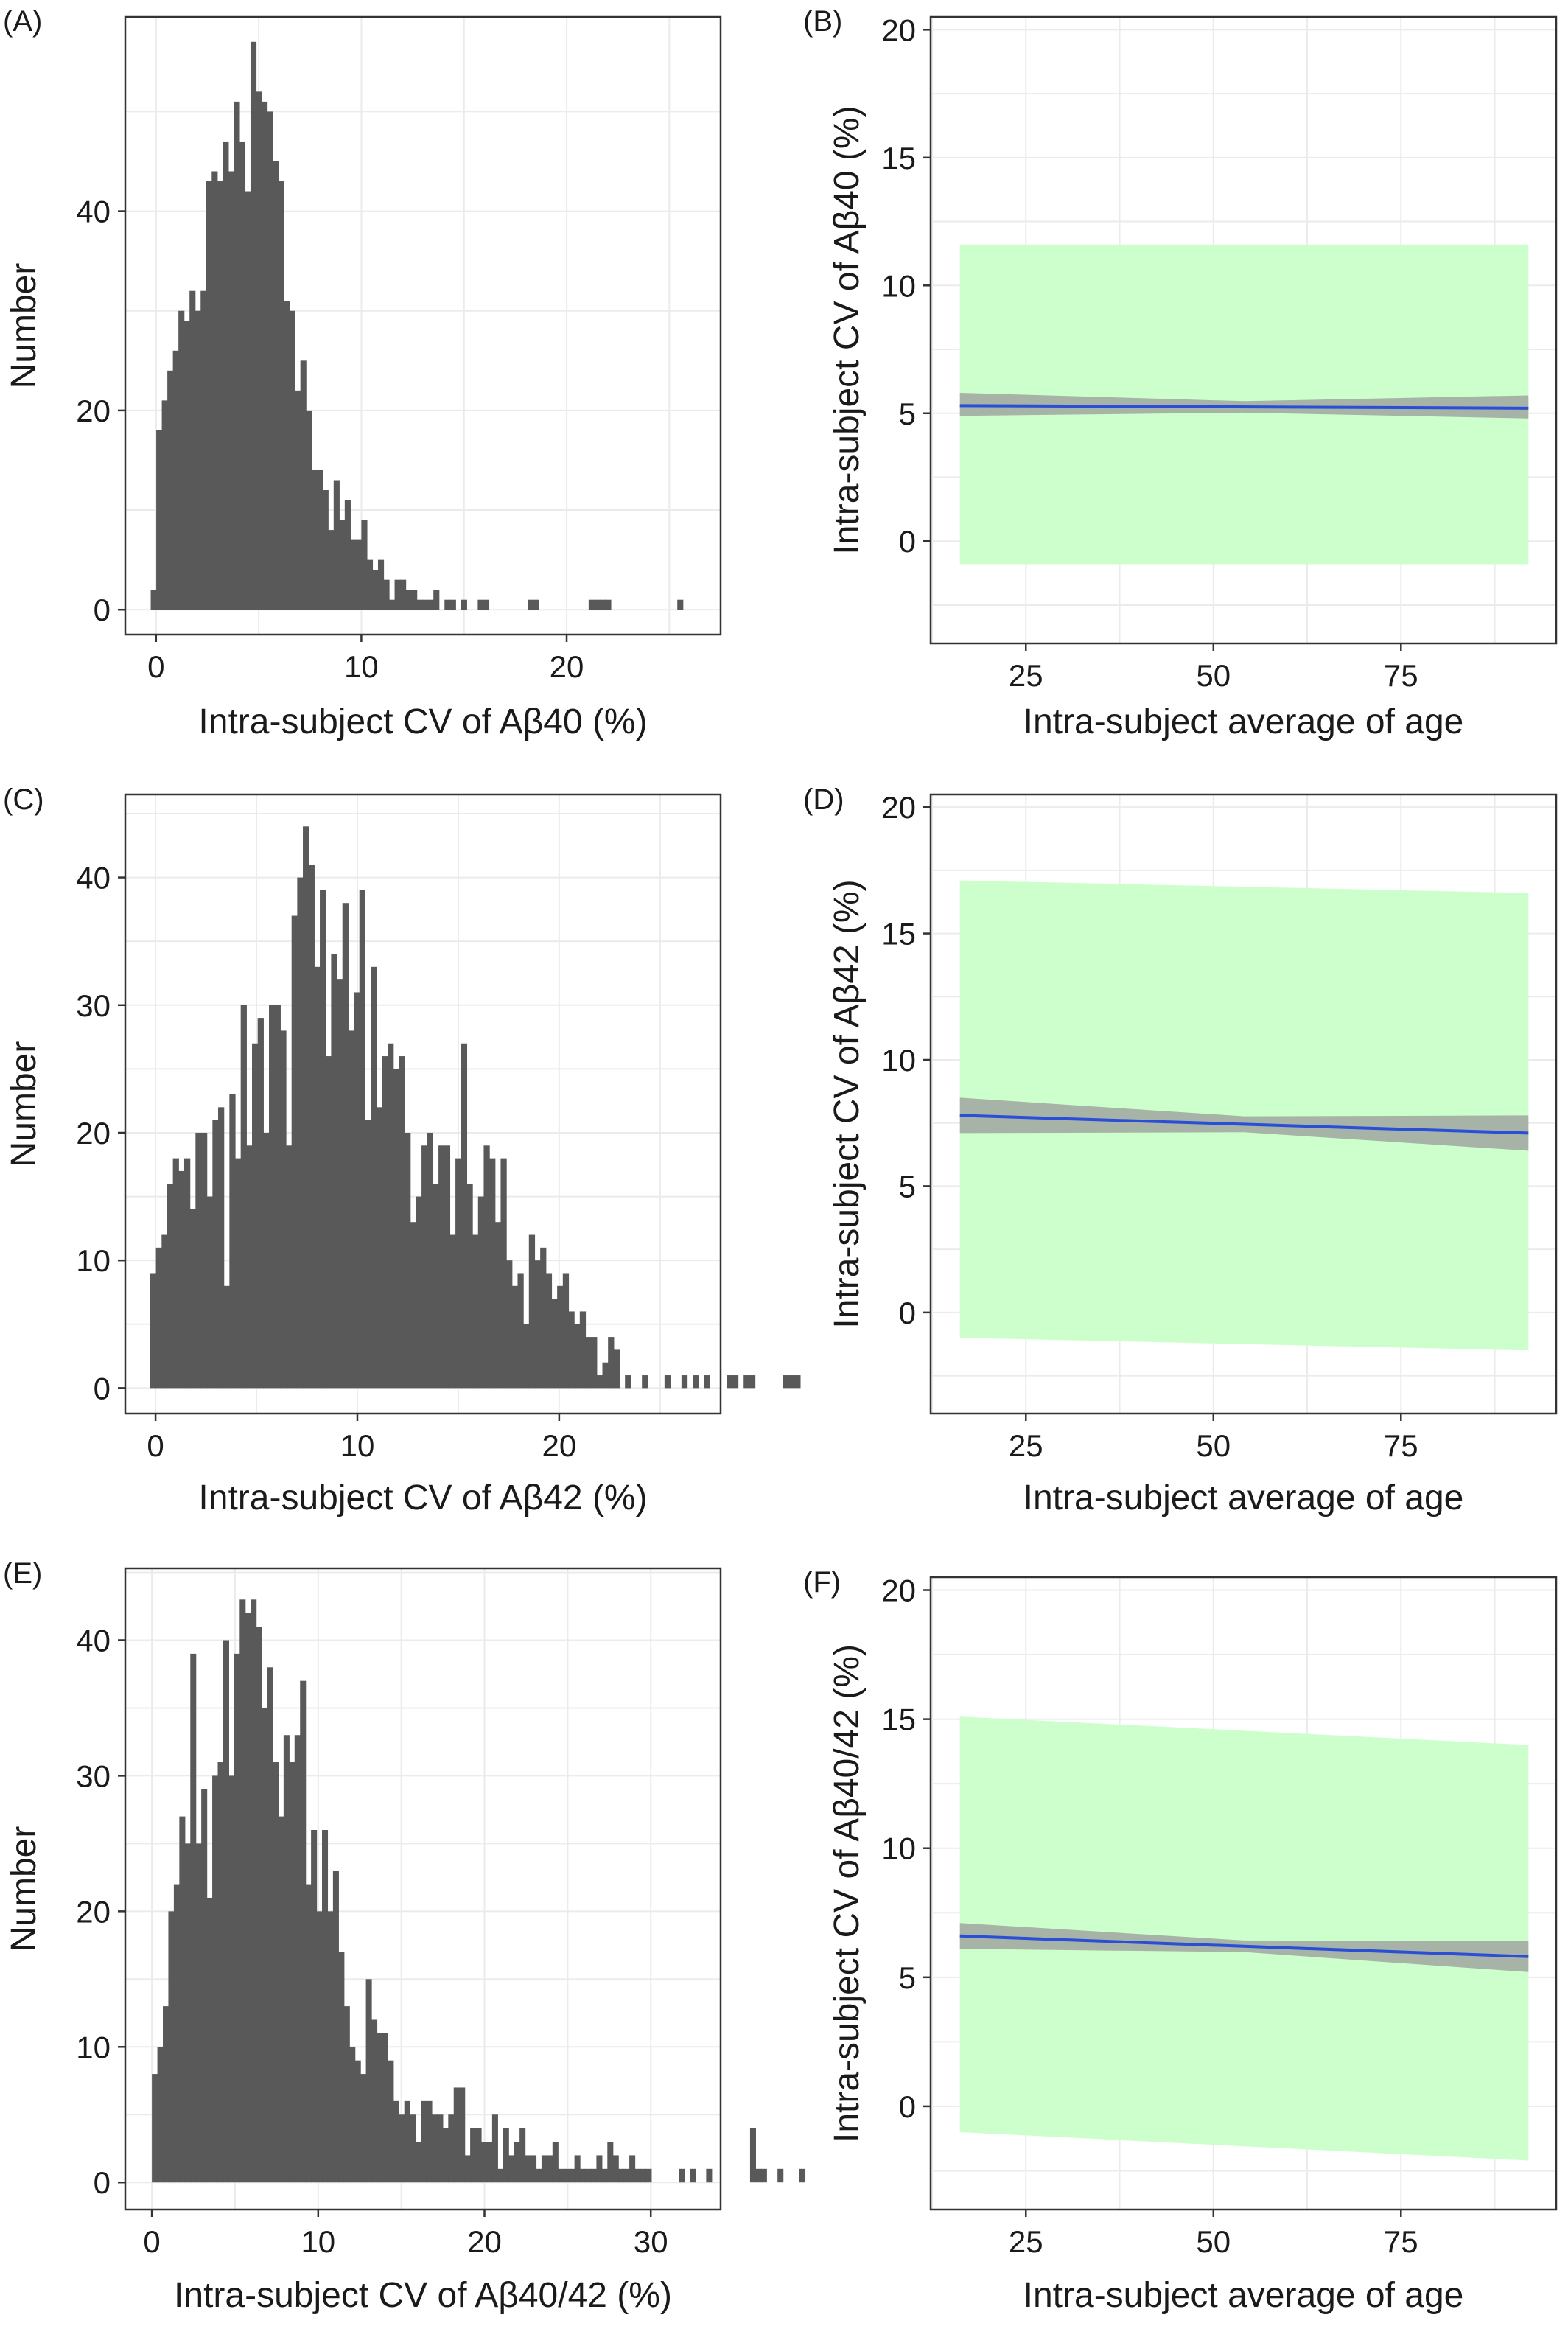 This screenshot has height=2326, width=1568. What do you see at coordinates (1243, 721) in the screenshot?
I see `x-axis-title: Intra-subject average of age` at bounding box center [1243, 721].